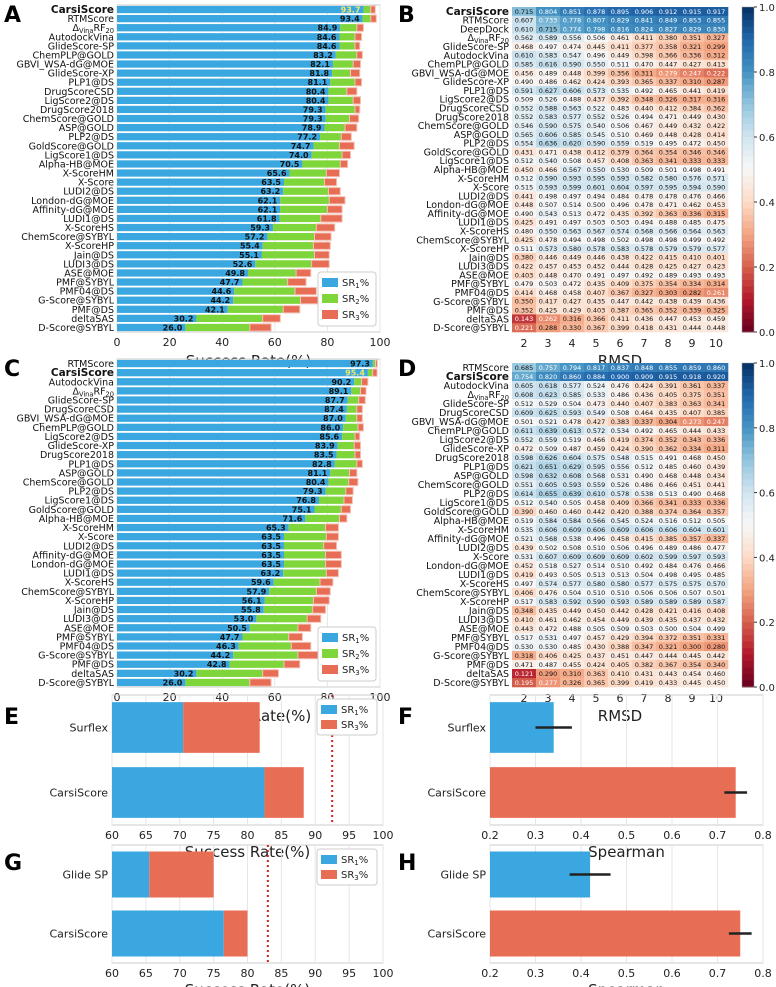 The width and height of the screenshot is (776, 987). What do you see at coordinates (524, 413) in the screenshot?
I see `heatmap-value: 0.609` at bounding box center [524, 413].